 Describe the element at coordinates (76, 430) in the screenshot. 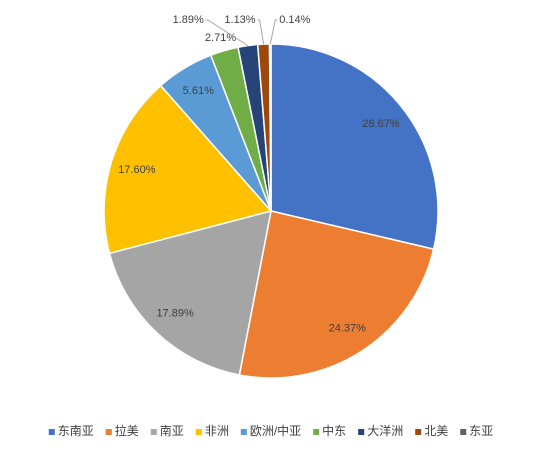

I see `legend-label: 东南亚` at that location.